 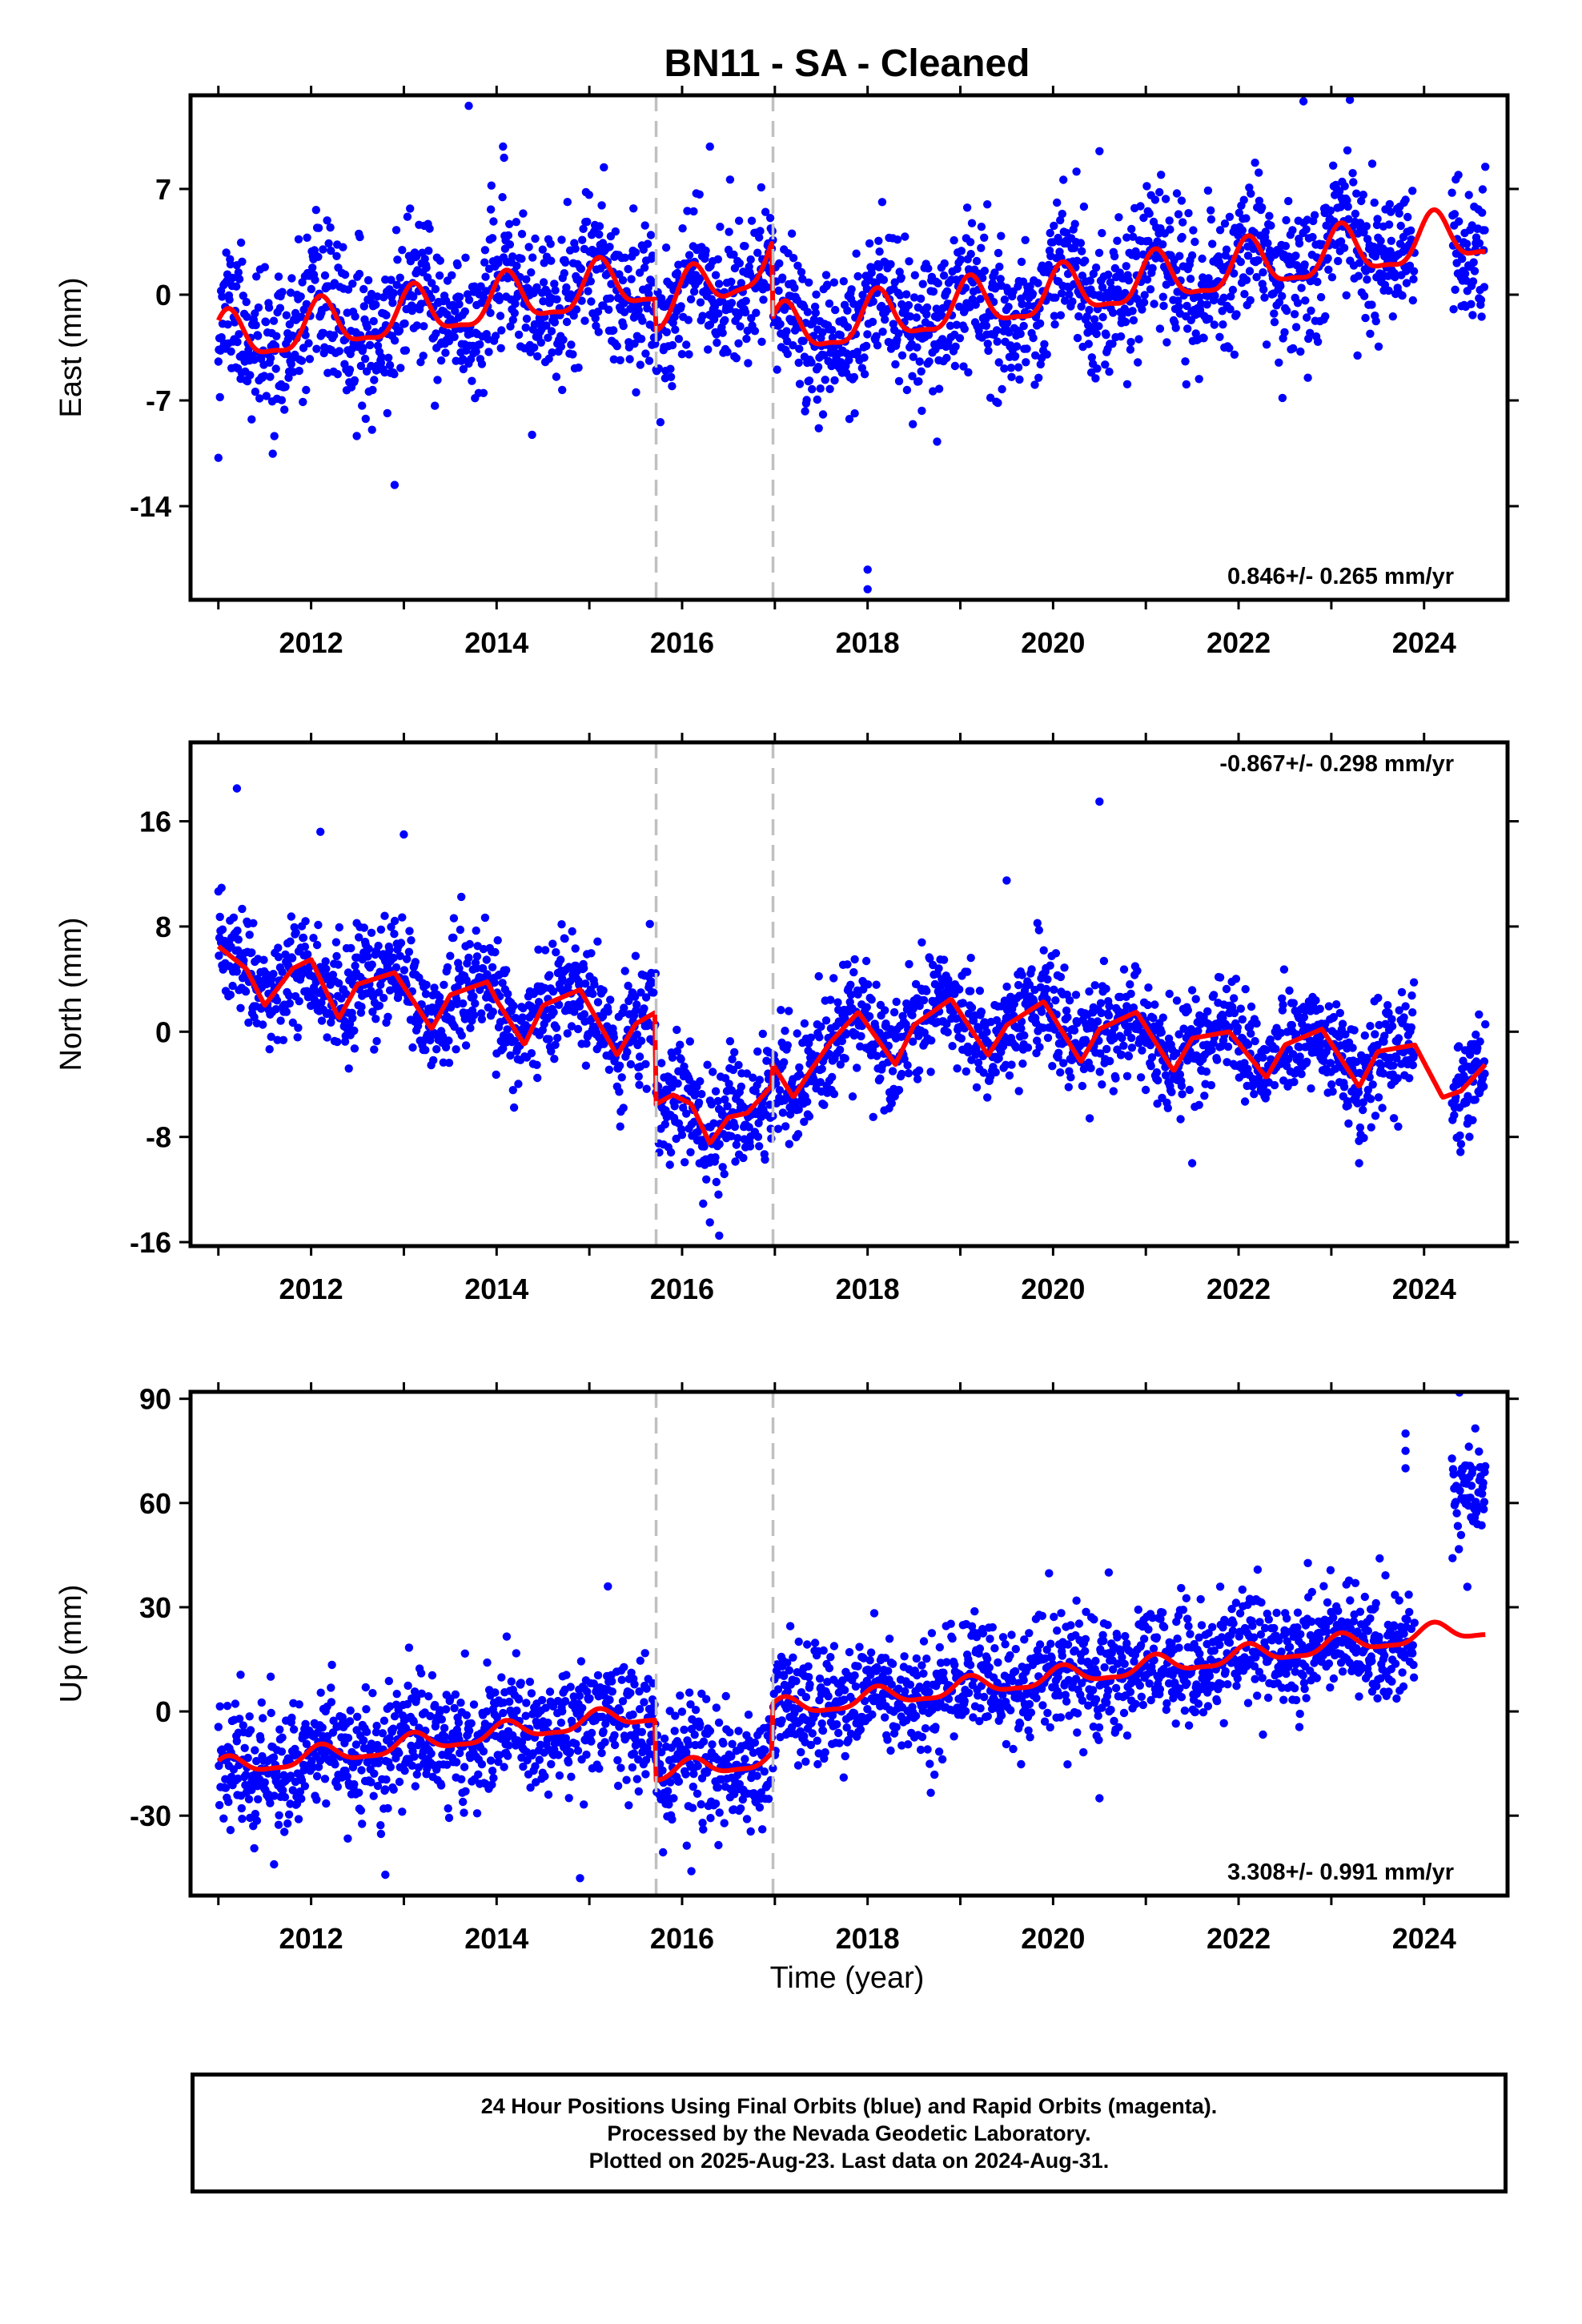 What do you see at coordinates (496, 642) in the screenshot?
I see `x-tick-label: 2014` at bounding box center [496, 642].